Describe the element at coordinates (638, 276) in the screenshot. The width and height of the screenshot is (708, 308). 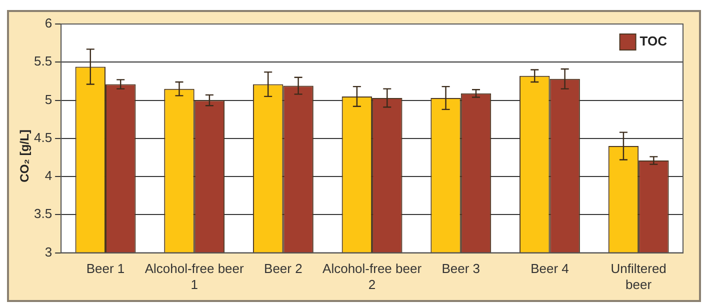
I see `x-tick-label: Unfiltered beer` at that location.